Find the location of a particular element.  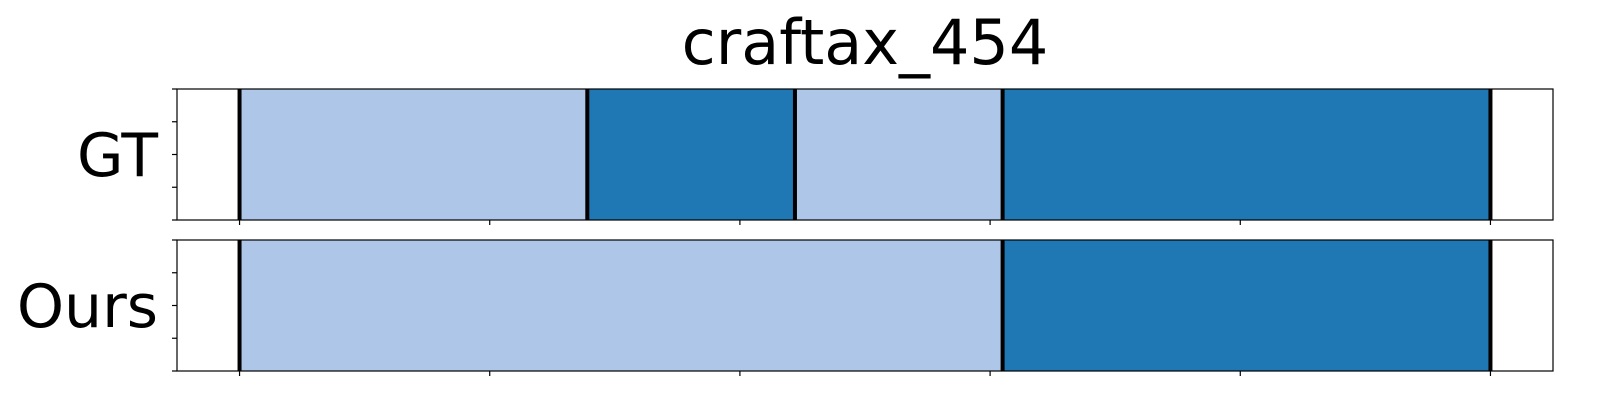

chart-title: craftax_454 is located at coordinates (865, 42).